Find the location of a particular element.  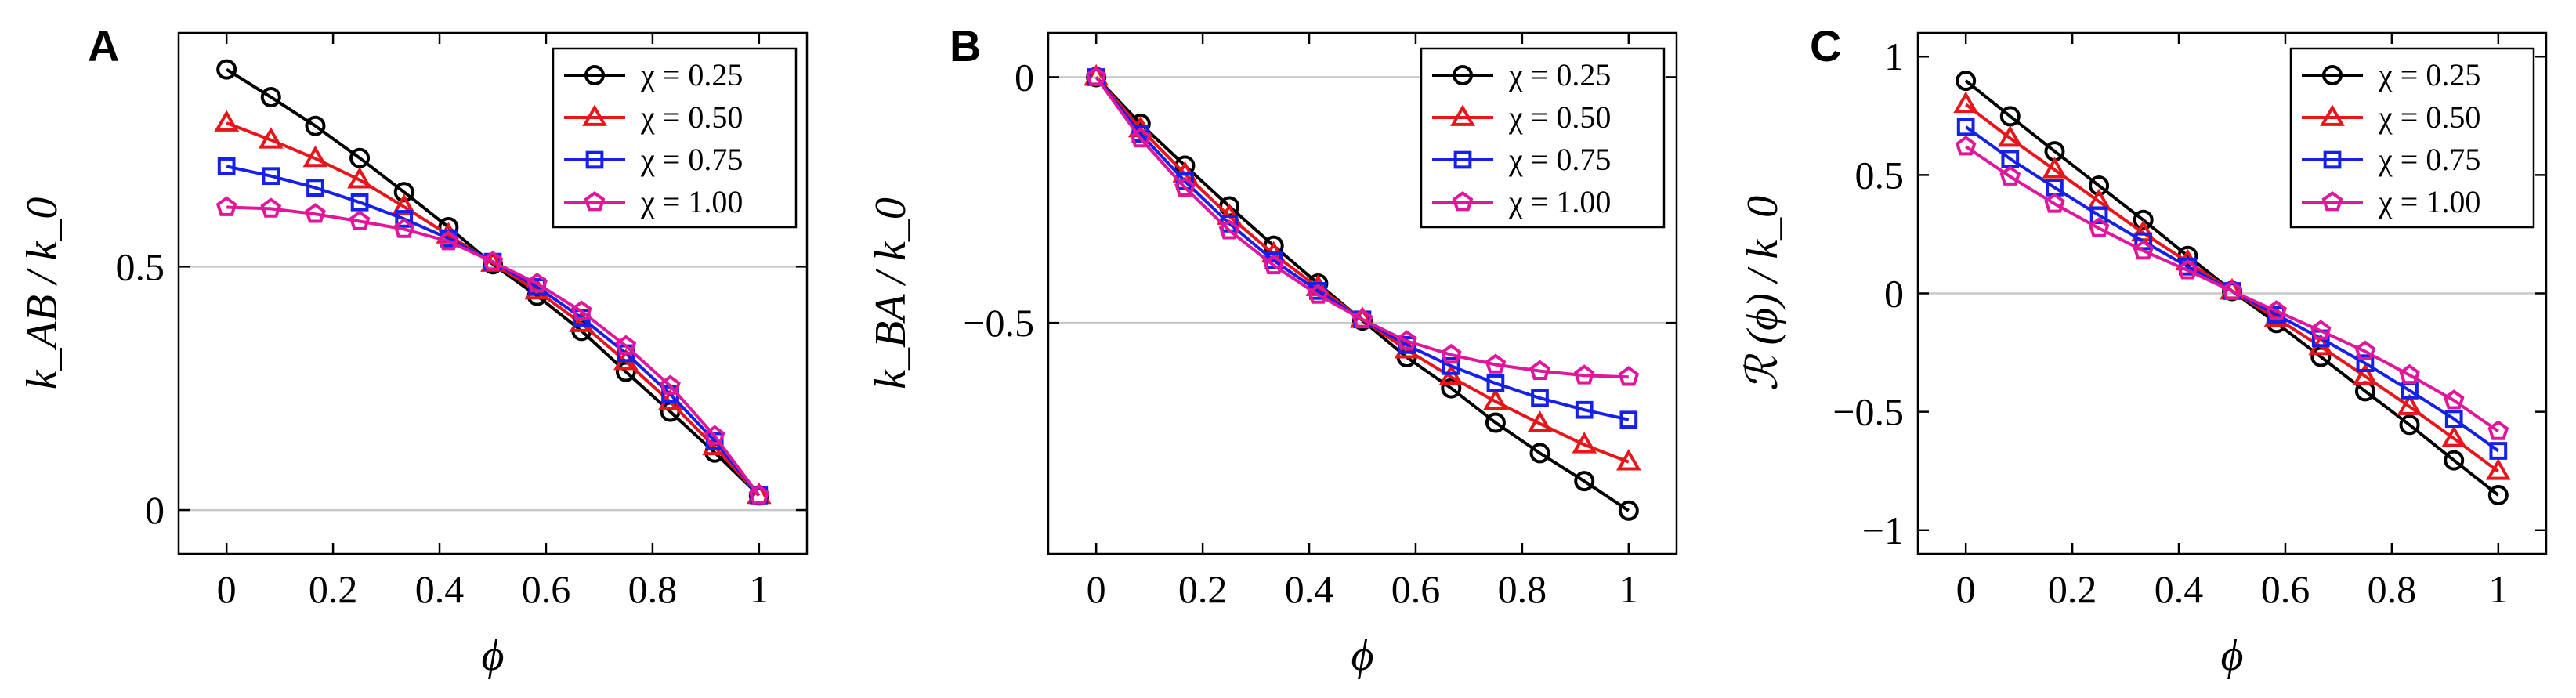

legend: χ = 0.25 χ = 0.50 χ = 0.75 χ = 1.00 is located at coordinates (1543, 138).